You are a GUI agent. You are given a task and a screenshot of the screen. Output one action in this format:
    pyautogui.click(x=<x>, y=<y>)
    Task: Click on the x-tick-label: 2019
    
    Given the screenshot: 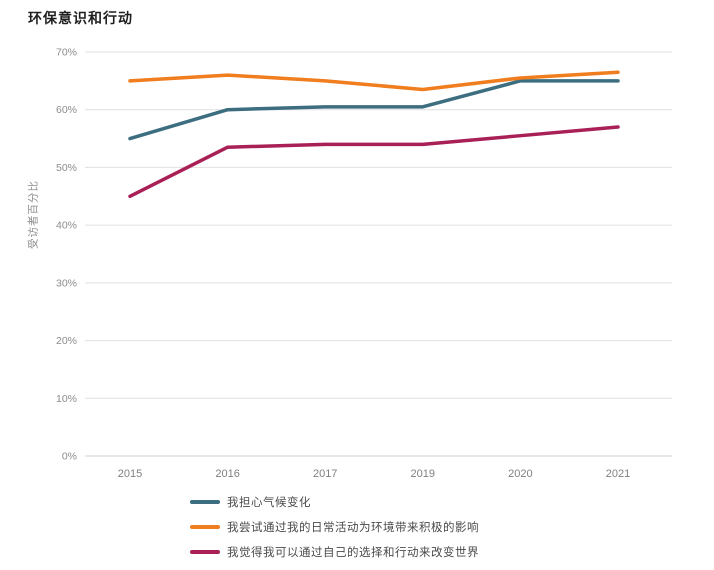 What is the action you would take?
    pyautogui.click(x=423, y=474)
    